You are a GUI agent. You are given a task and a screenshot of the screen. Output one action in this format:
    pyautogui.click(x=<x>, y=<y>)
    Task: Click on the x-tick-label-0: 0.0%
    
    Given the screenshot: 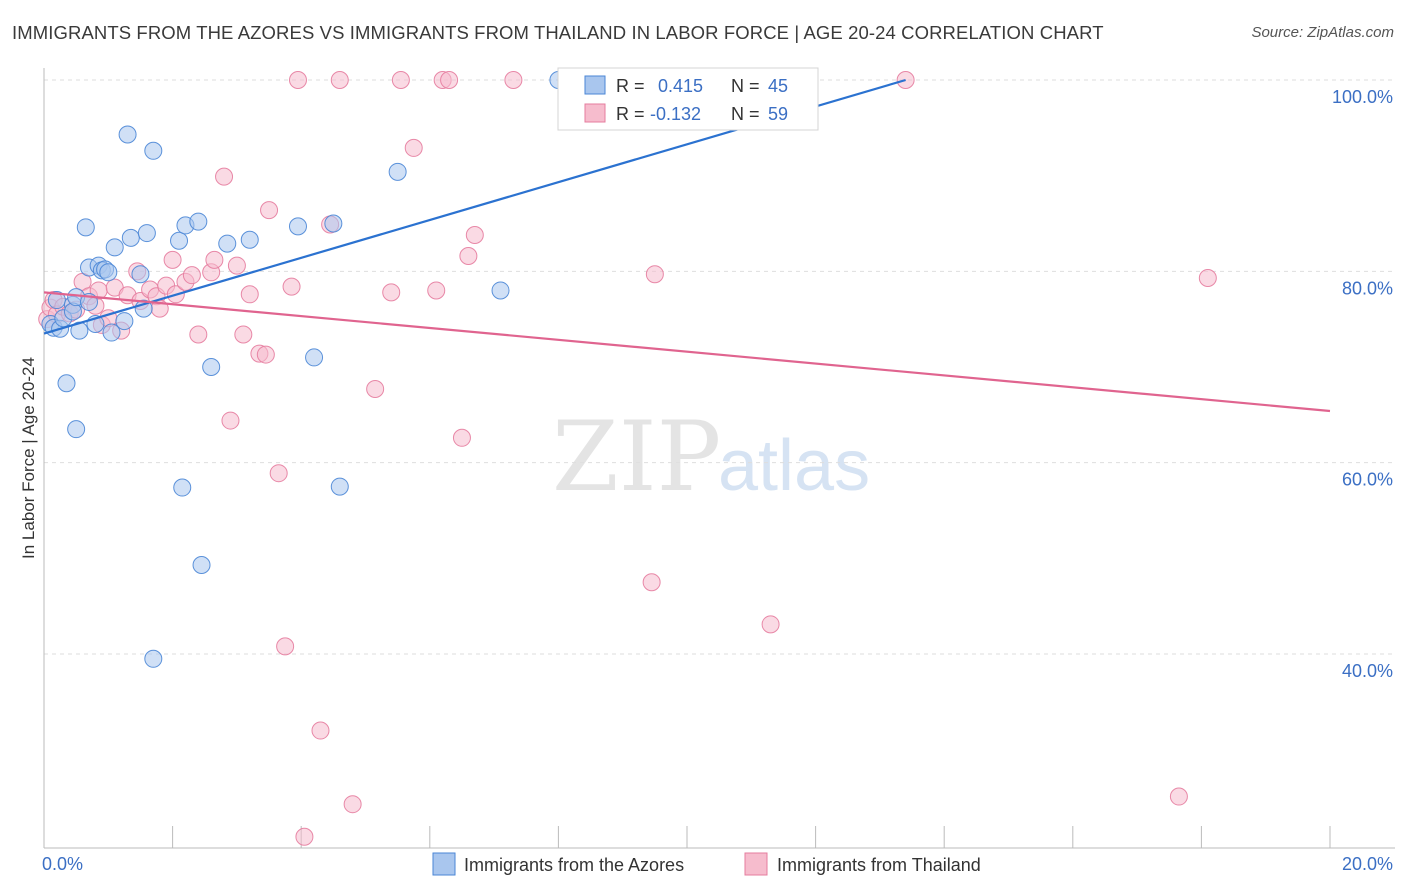 What is the action you would take?
    pyautogui.click(x=62, y=864)
    